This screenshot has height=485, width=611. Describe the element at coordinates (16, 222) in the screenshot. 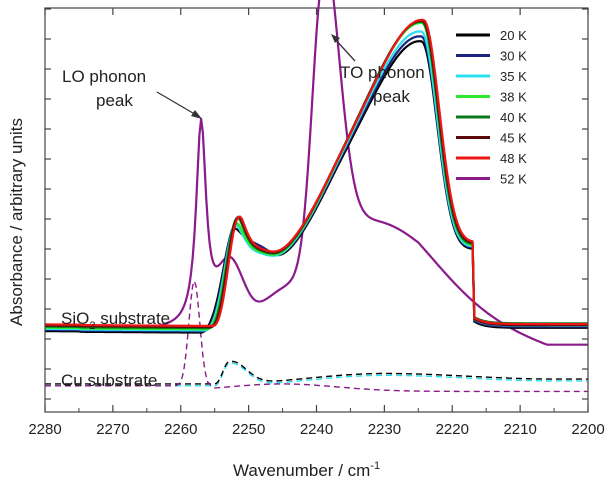

I see `y-axis-label: Absorbance / arbitrary units` at that location.